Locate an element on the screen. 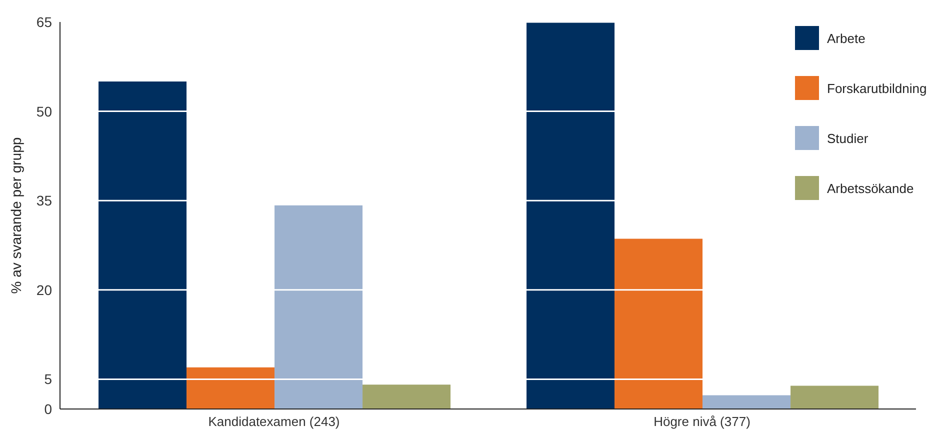  y-tick-label: 35 is located at coordinates (44, 200).